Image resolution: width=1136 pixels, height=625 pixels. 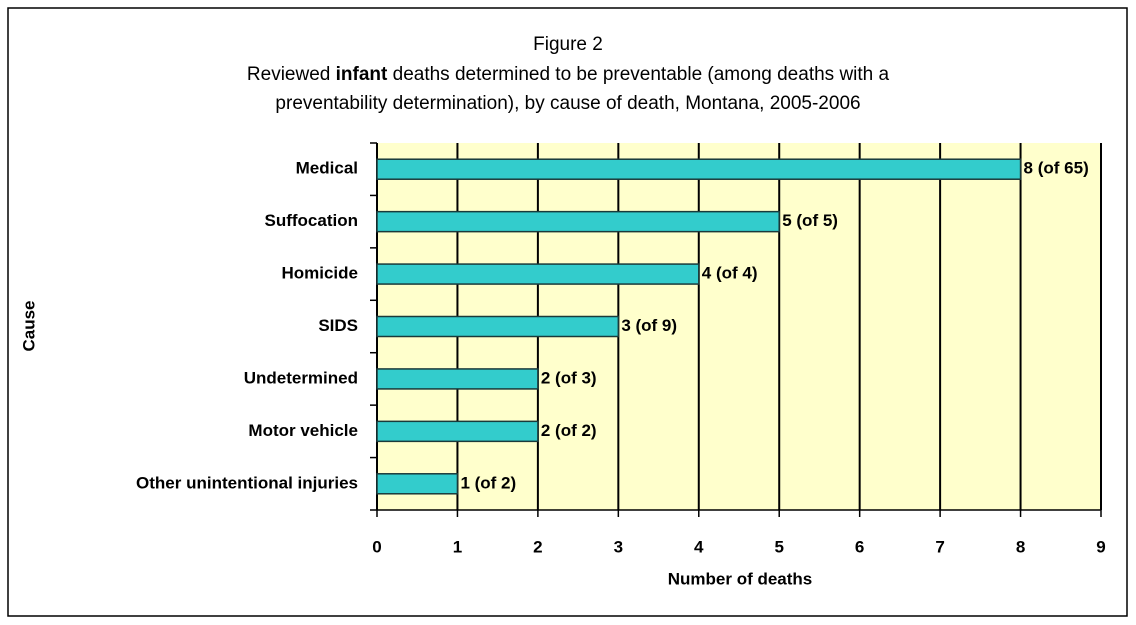 I want to click on subtitle-part: Reviewed, so click(x=288, y=74).